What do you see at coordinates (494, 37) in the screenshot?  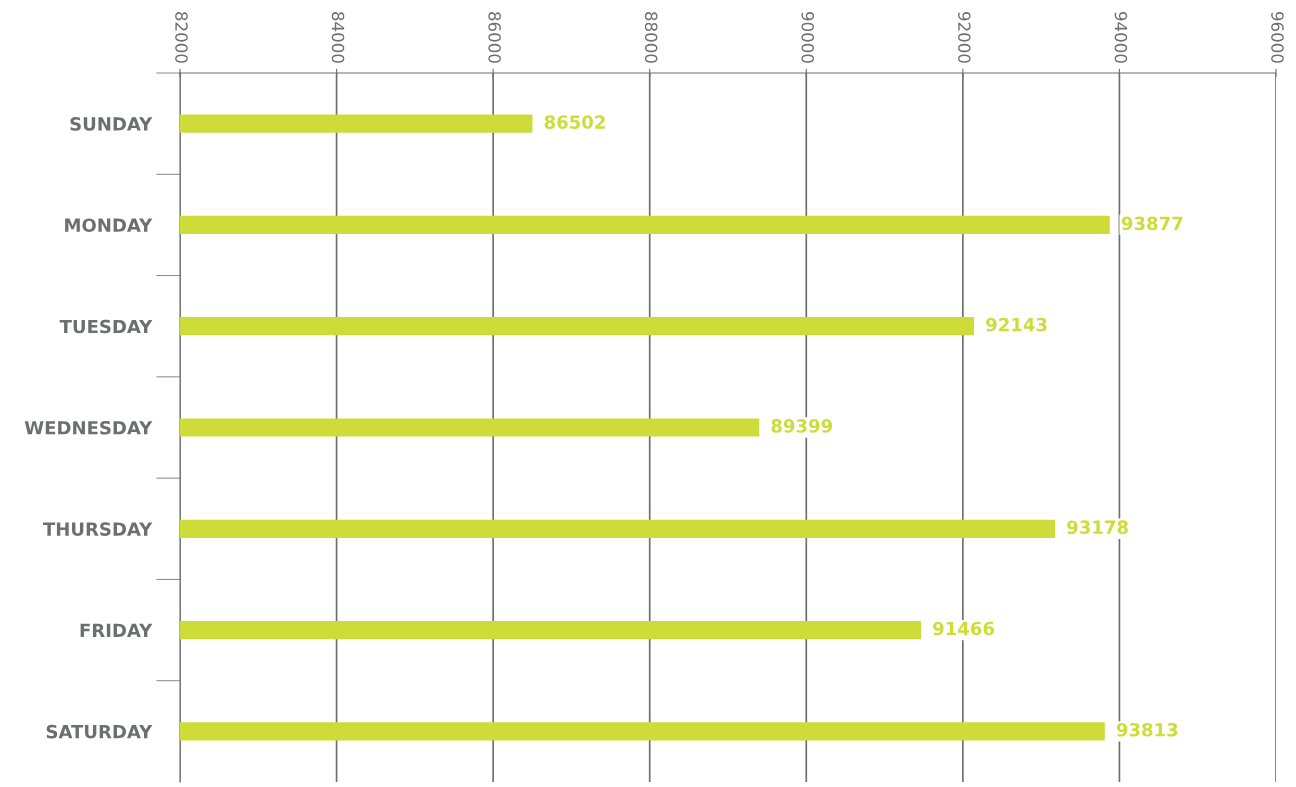 I see `x-tick-label: 86000` at bounding box center [494, 37].